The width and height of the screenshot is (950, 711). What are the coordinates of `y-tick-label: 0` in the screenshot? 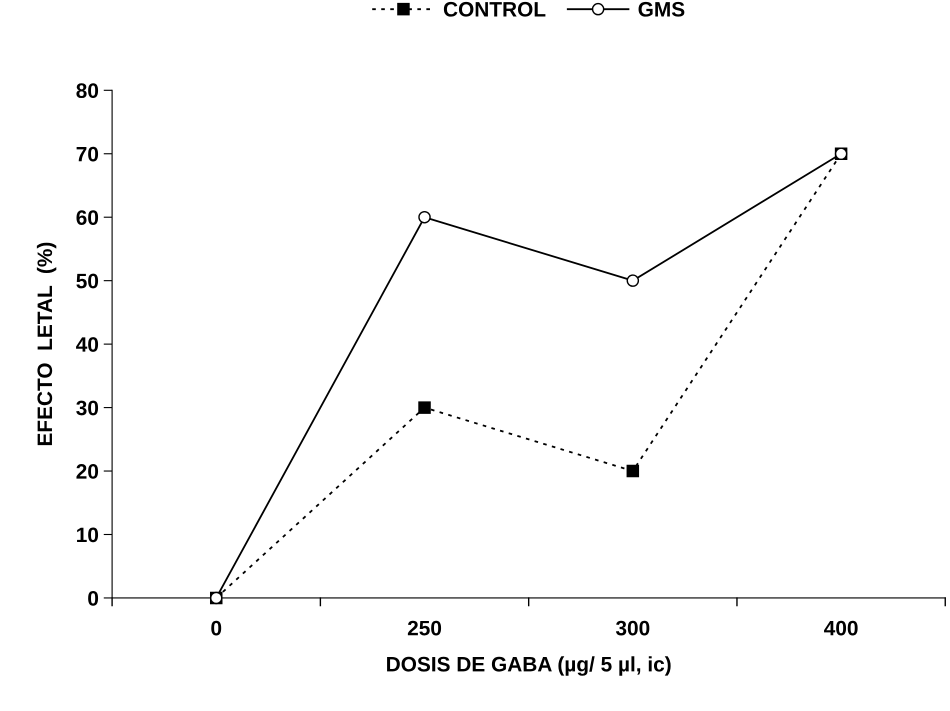 It's located at (93, 598).